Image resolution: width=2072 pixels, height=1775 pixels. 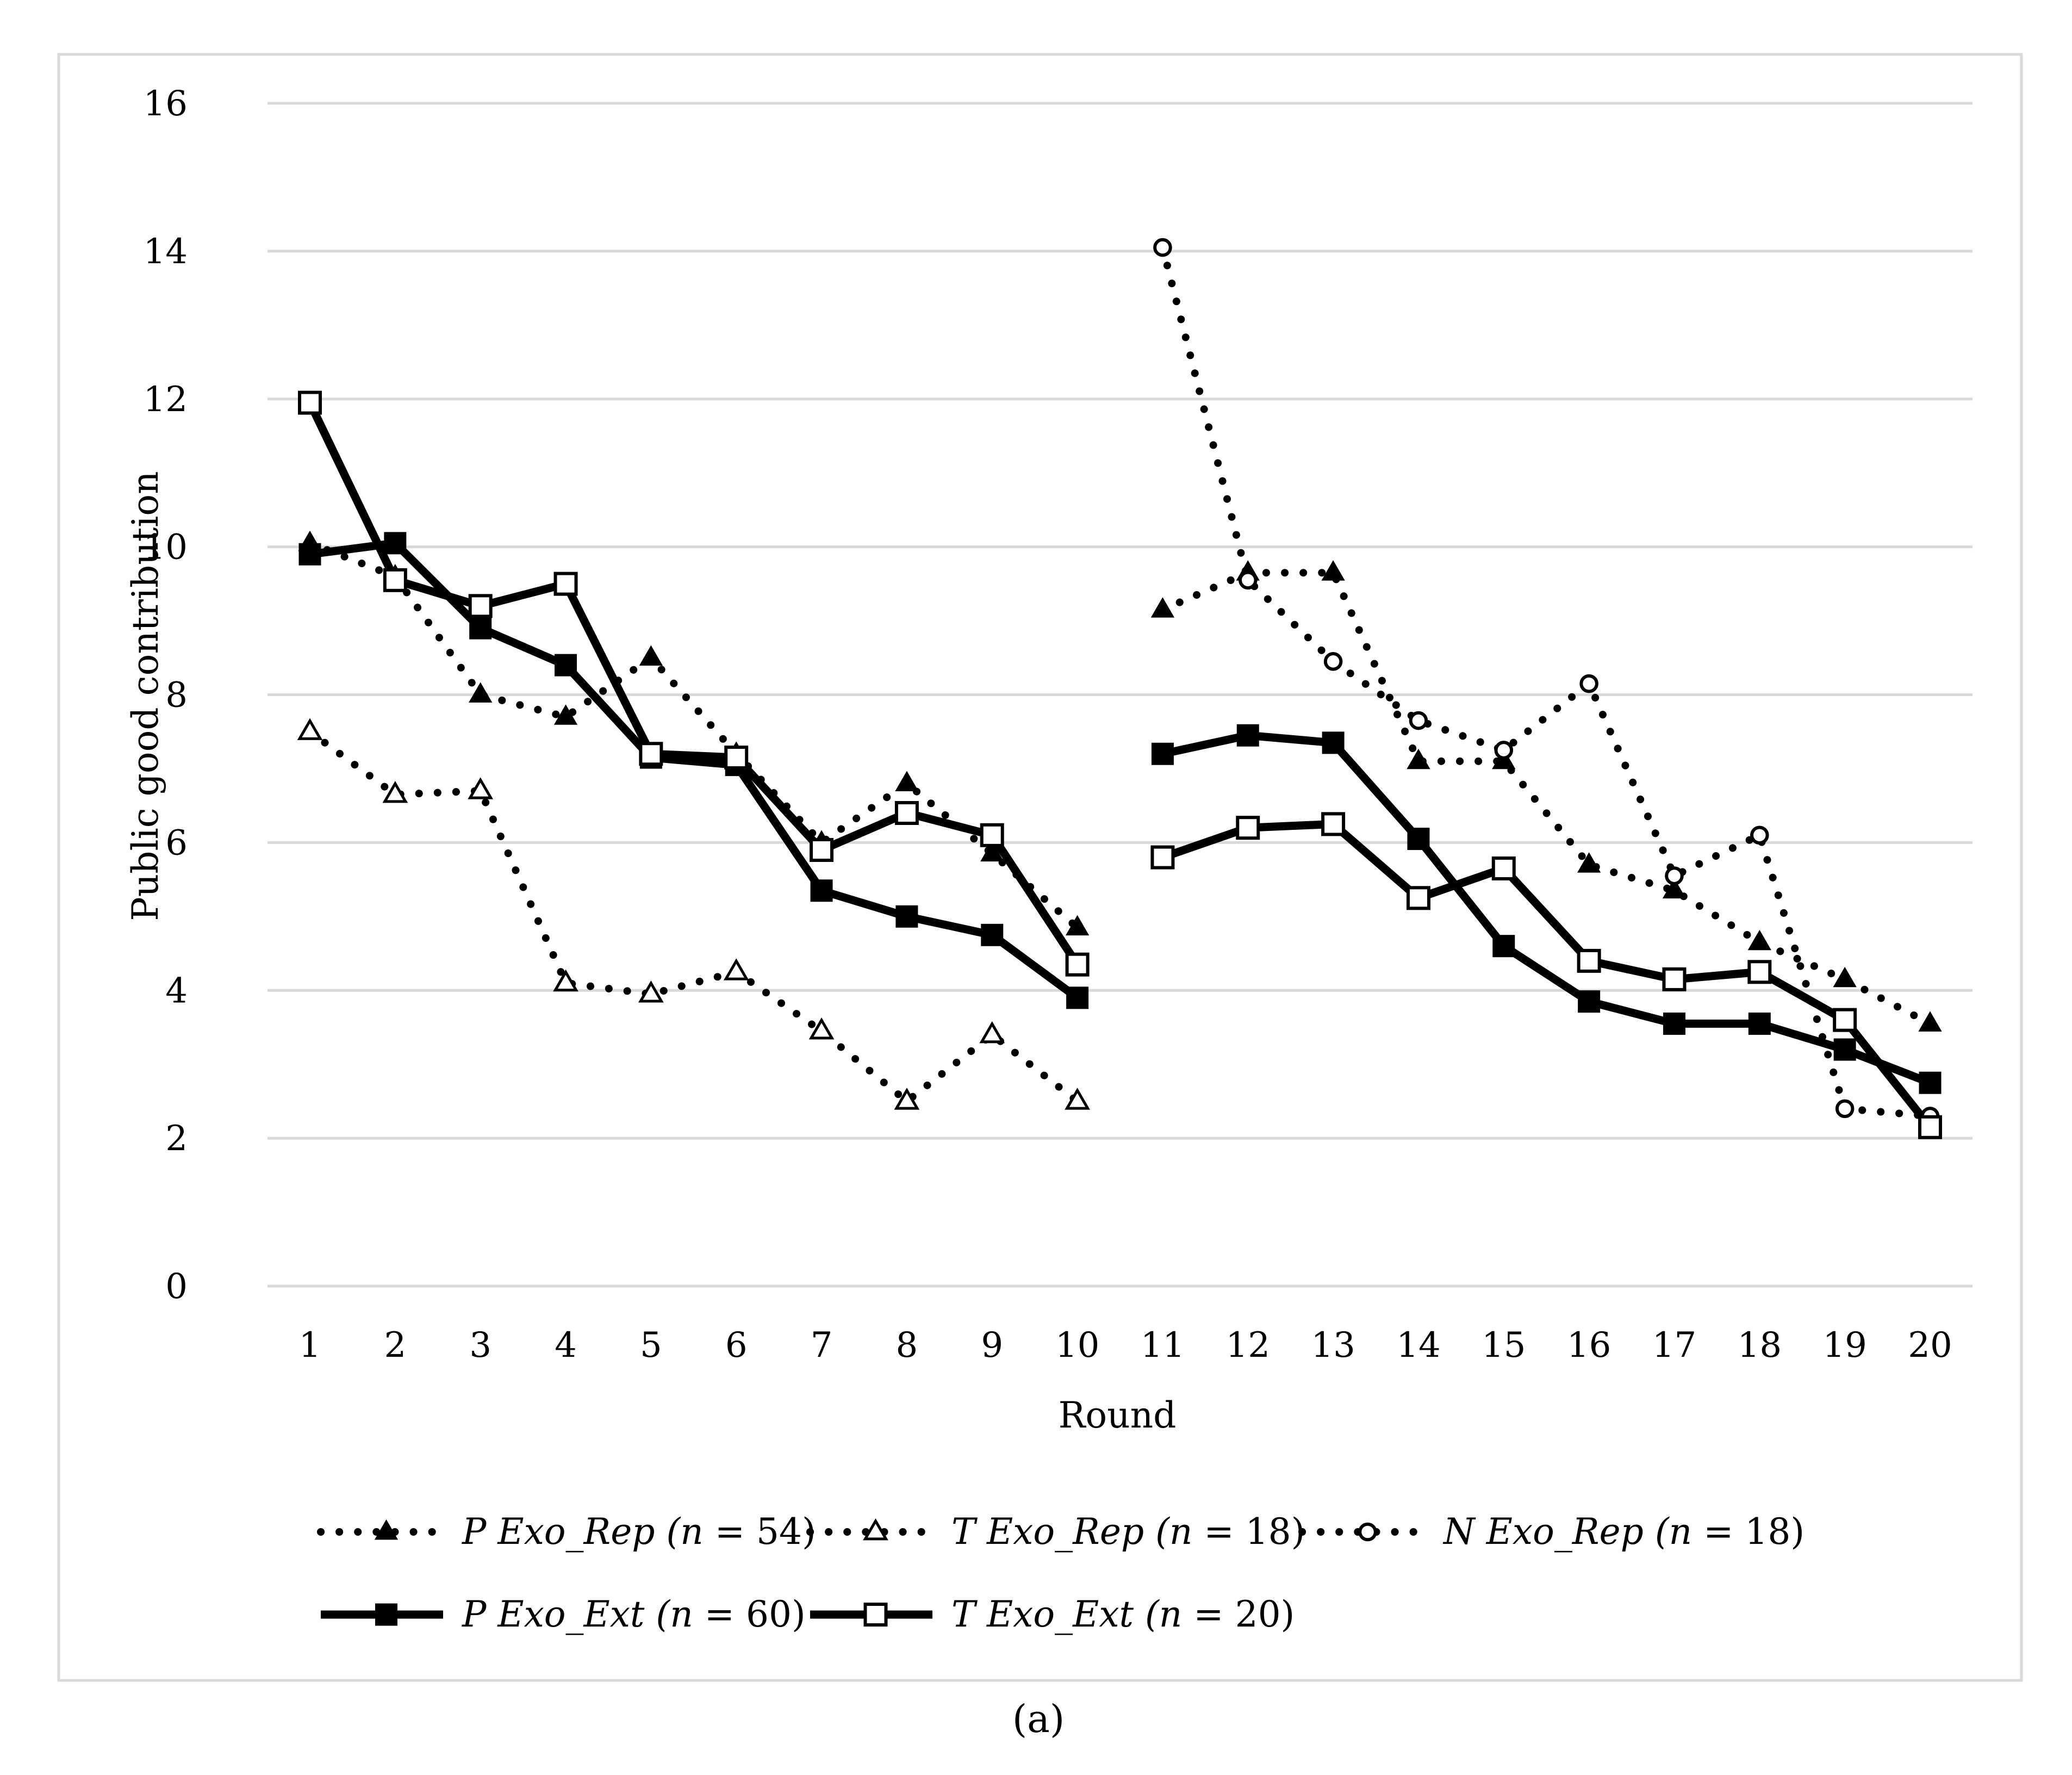 What do you see at coordinates (480, 1345) in the screenshot?
I see `x-tick-label: 3` at bounding box center [480, 1345].